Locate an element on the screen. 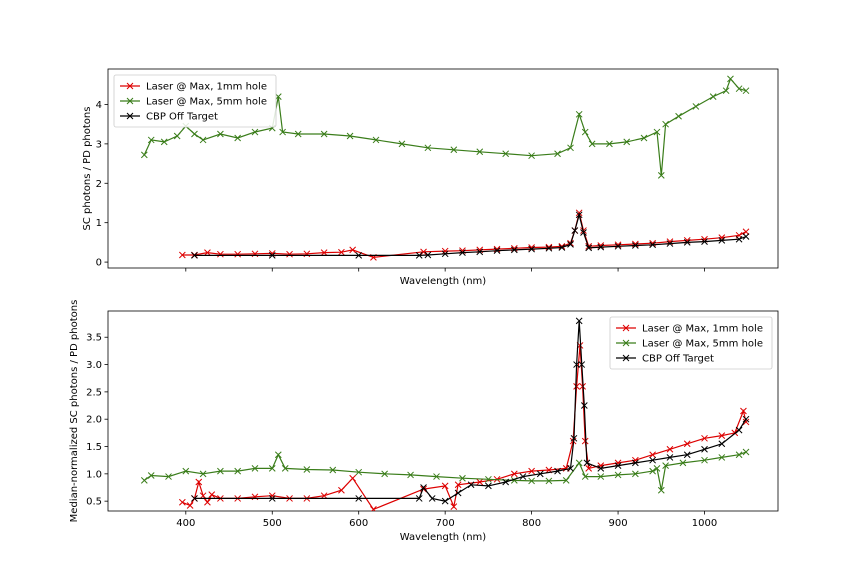 This screenshot has height=576, width=864. x-tick-label: 700 is located at coordinates (445, 523).